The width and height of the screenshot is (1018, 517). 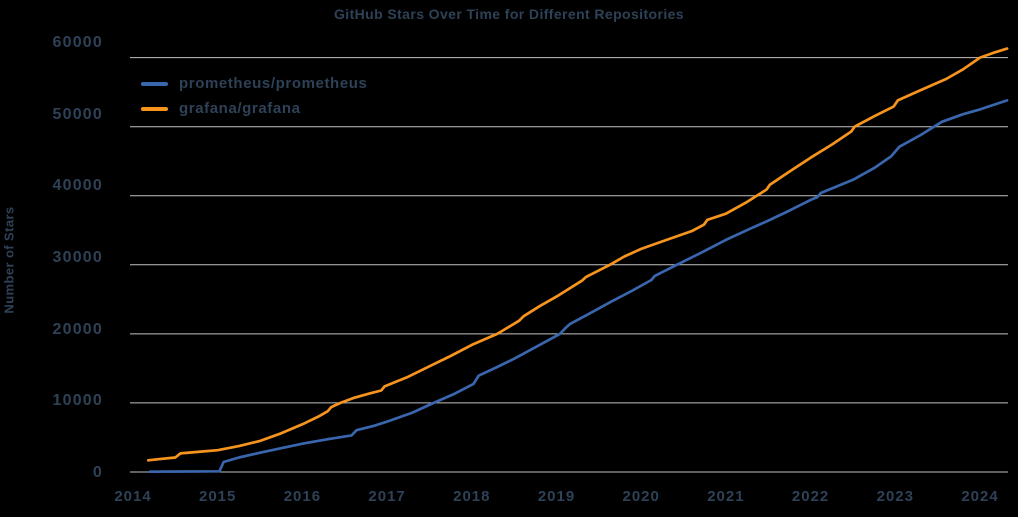 What do you see at coordinates (302, 496) in the screenshot?
I see `x-tick-label: 2016` at bounding box center [302, 496].